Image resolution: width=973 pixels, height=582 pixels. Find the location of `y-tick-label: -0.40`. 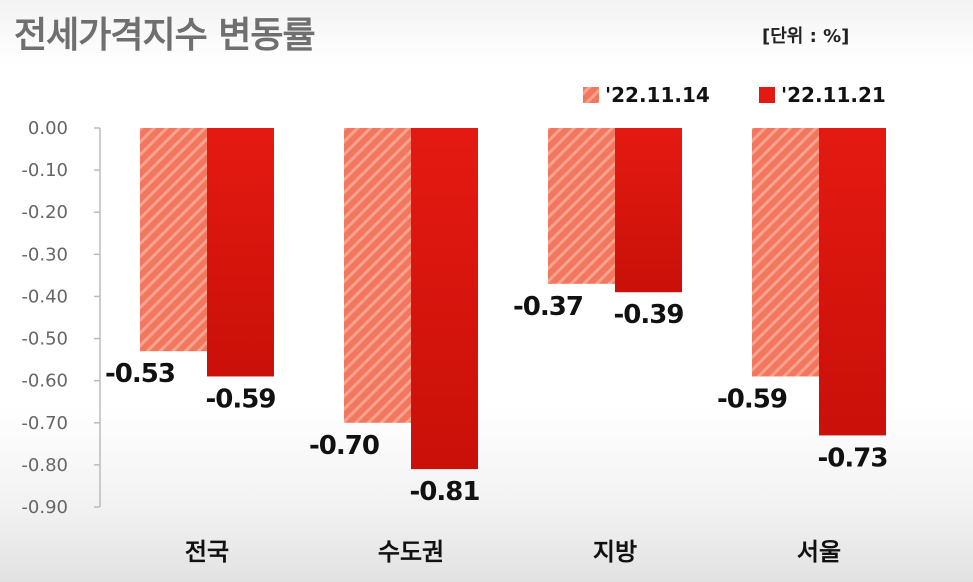

y-tick-label: -0.40 is located at coordinates (44, 296).